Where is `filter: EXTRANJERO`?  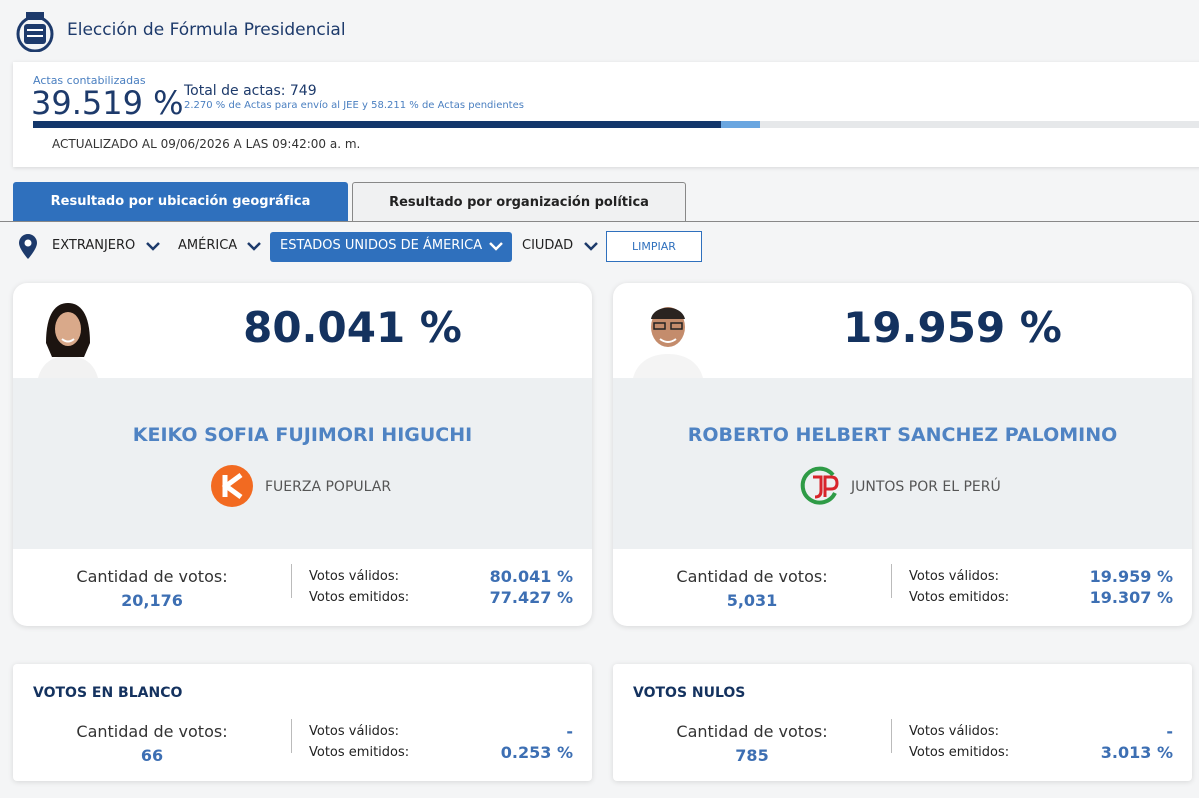
filter: EXTRANJERO is located at coordinates (94, 245).